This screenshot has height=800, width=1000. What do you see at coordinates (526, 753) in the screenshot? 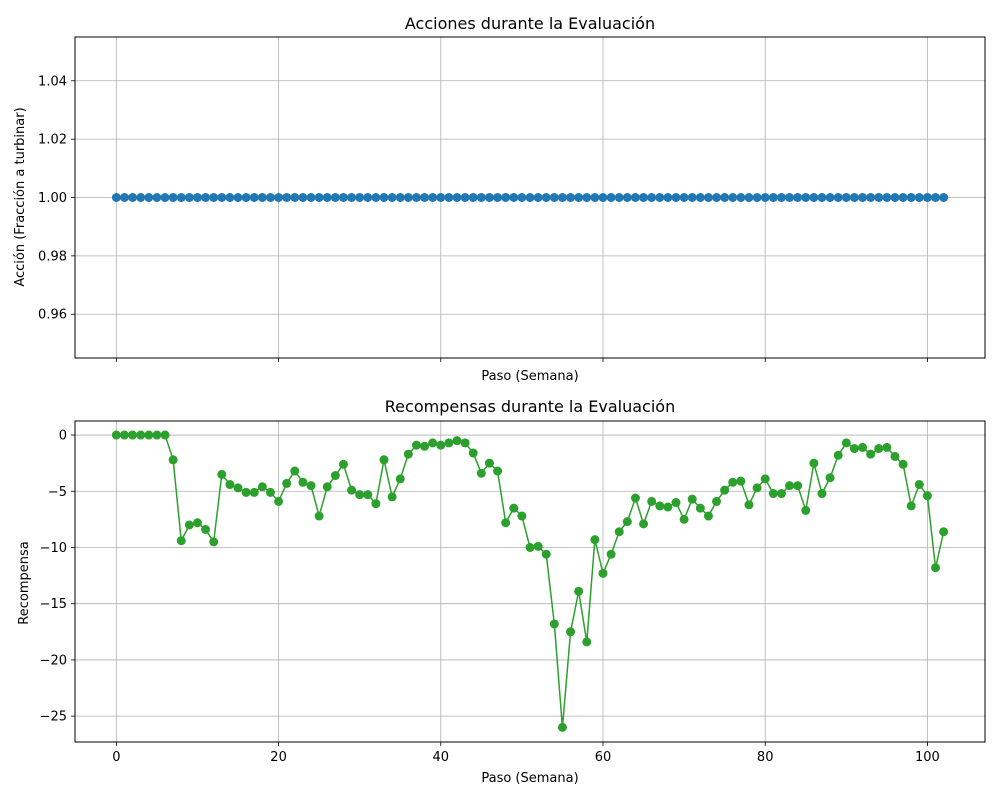
I see `rewards-x-ticks: 0 20 40 60 80 100` at bounding box center [526, 753].